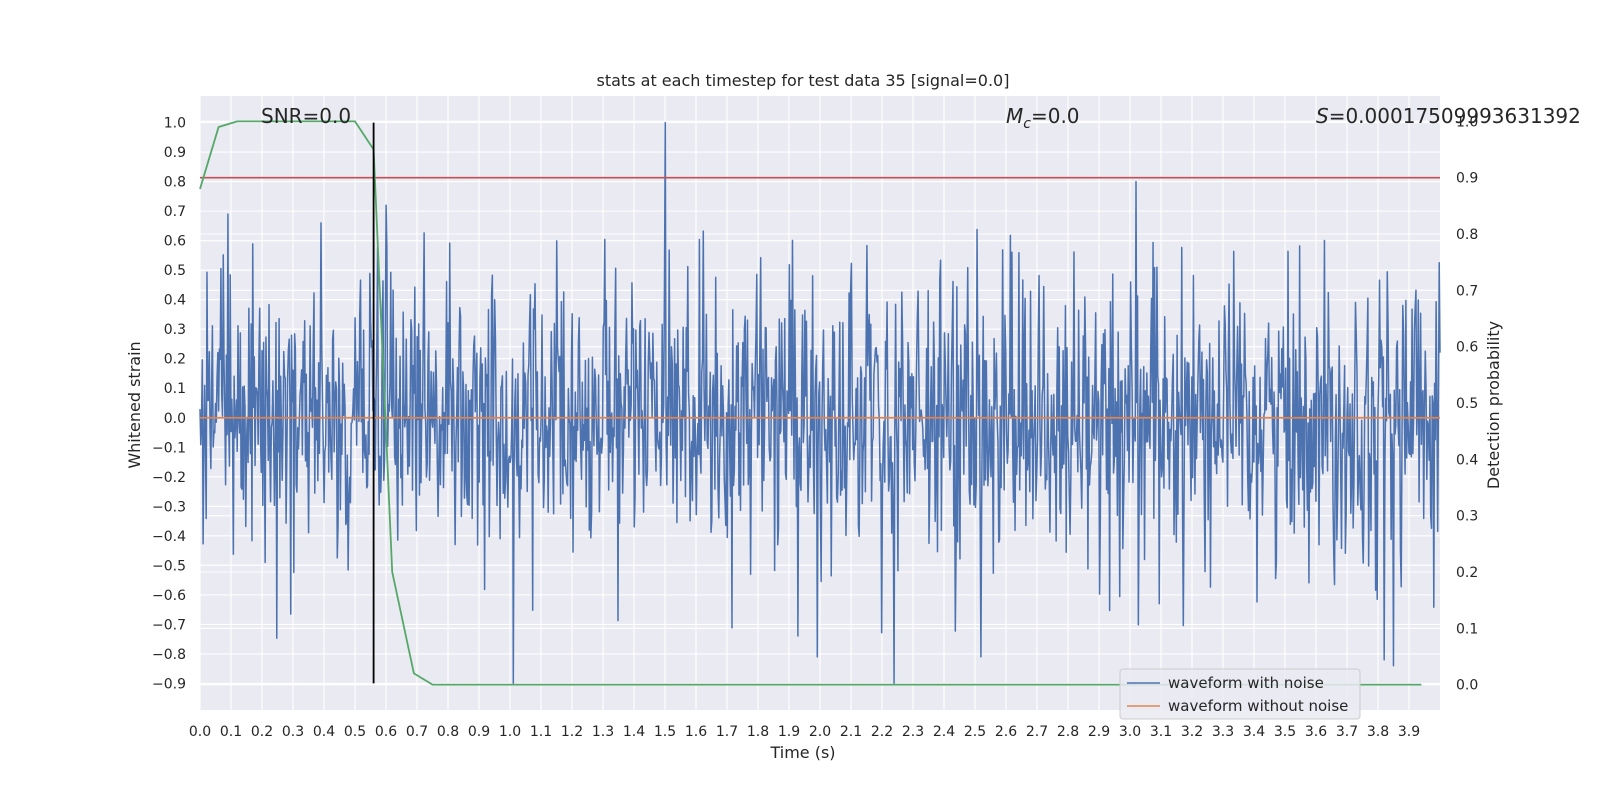  I want to click on y2-tick-label: 0.9, so click(1467, 179).